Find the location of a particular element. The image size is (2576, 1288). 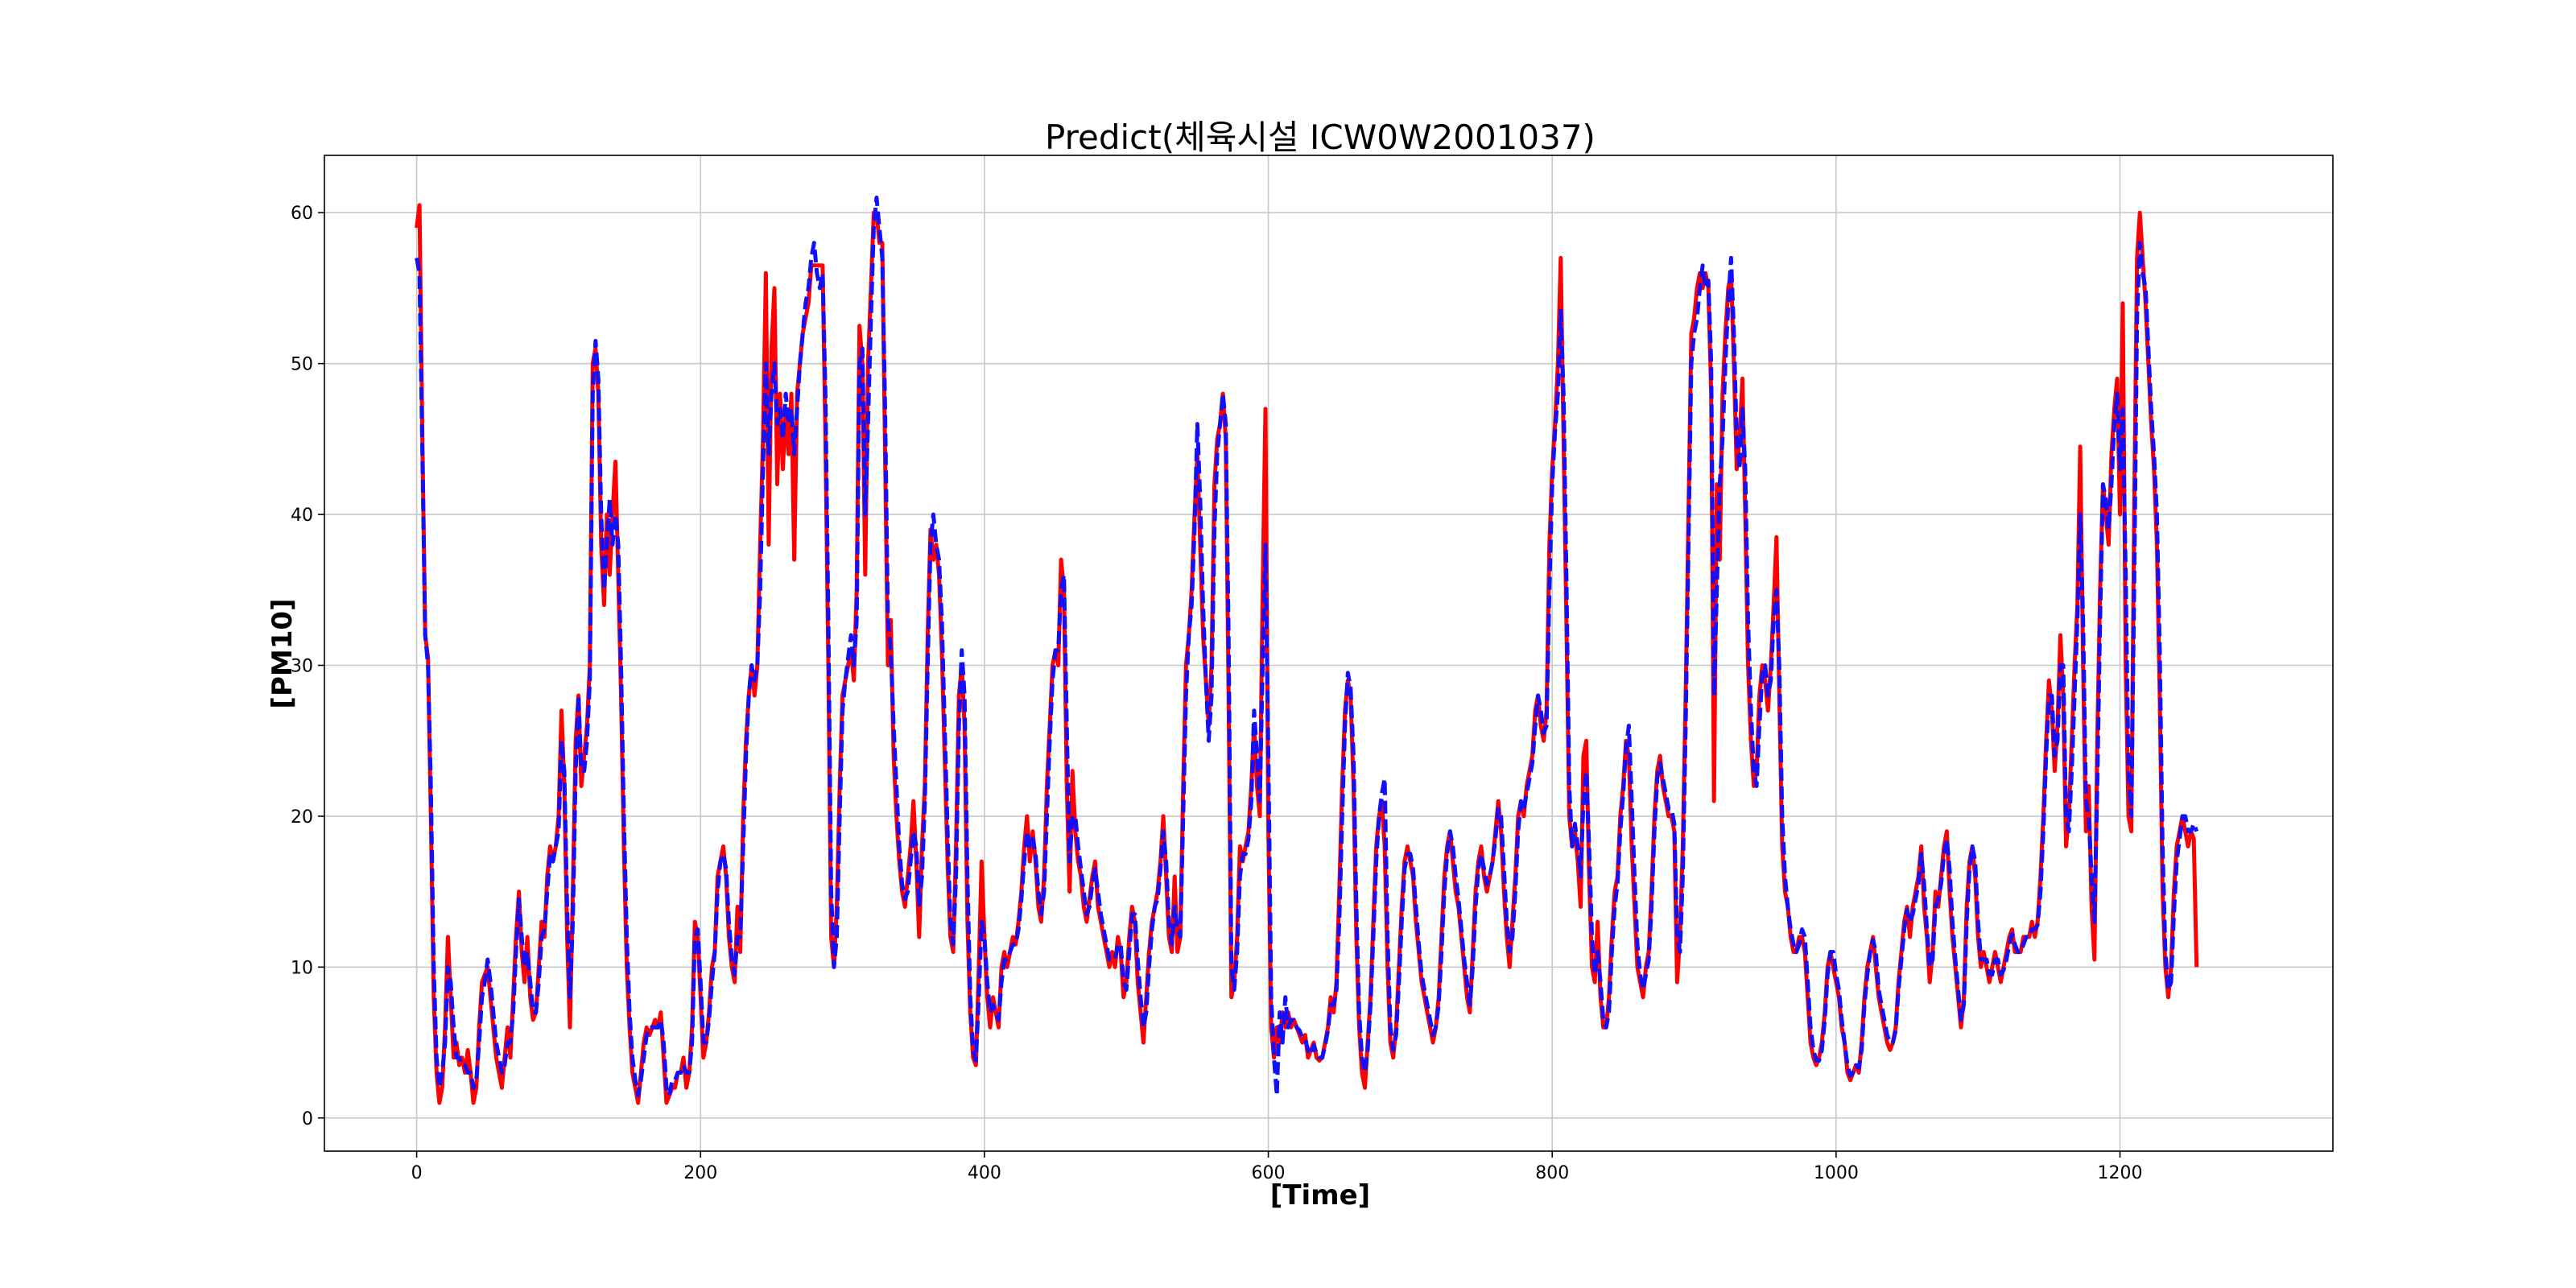

y-tick-label: 60 is located at coordinates (302, 214).